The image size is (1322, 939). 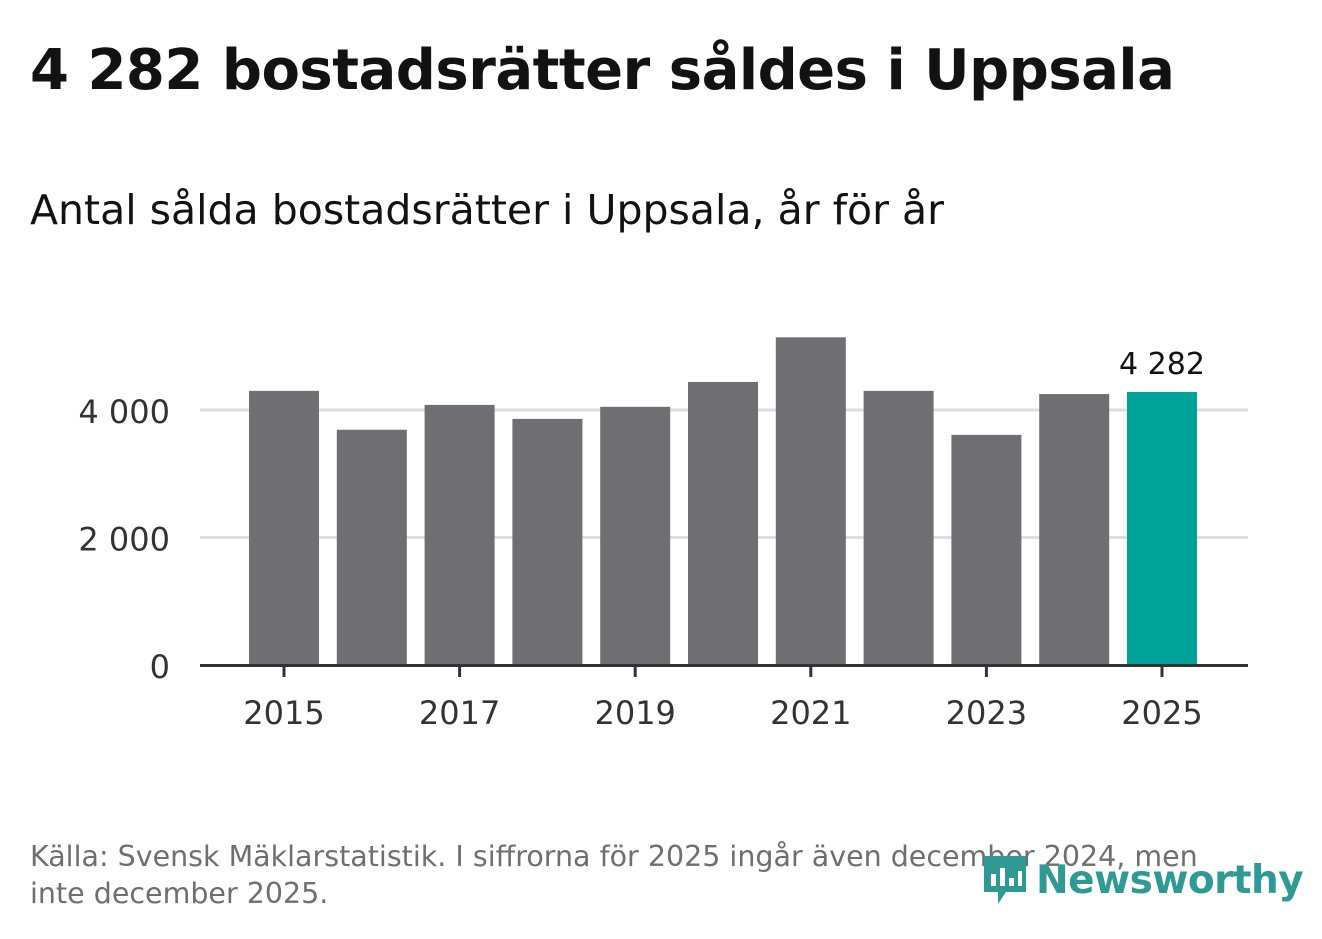 I want to click on x-tick-label: 2025, so click(x=1161, y=713).